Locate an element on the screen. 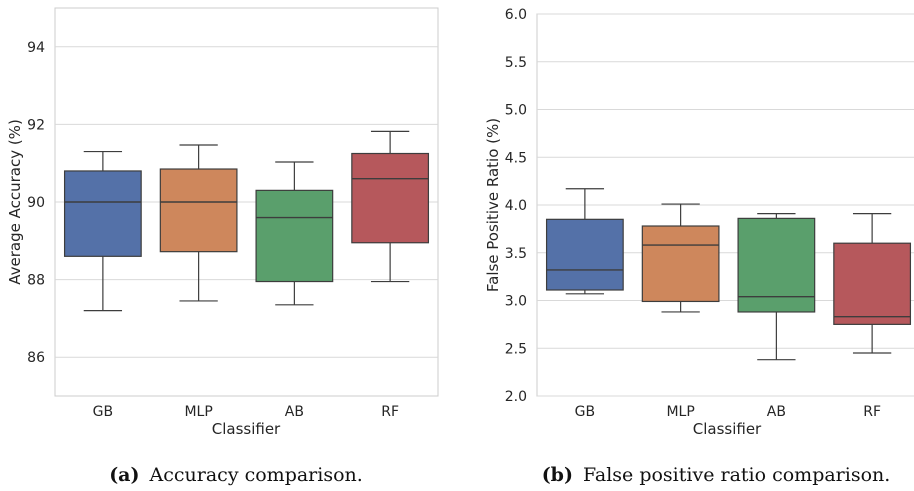  x-tick-label-a-gb: GB is located at coordinates (103, 412).